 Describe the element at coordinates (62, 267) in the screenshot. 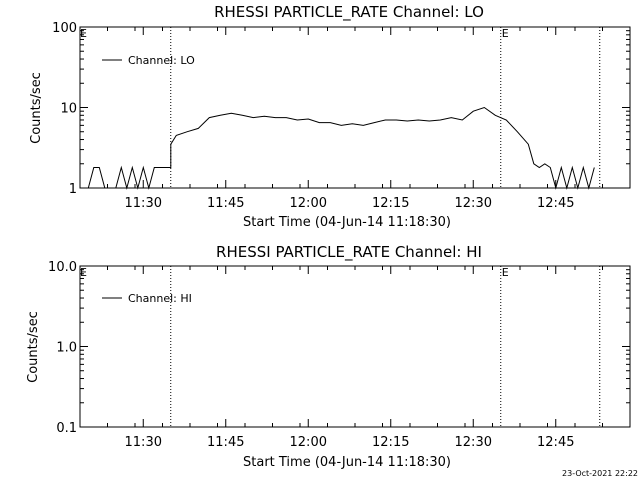

I see `y-tick-label: 10.0` at that location.